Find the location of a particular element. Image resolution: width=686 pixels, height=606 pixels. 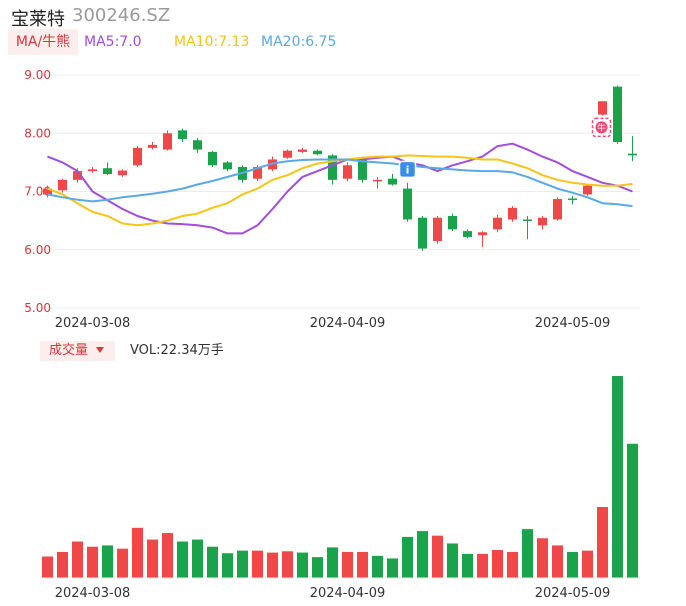

price-tick-label: 6.00 is located at coordinates (37, 250).